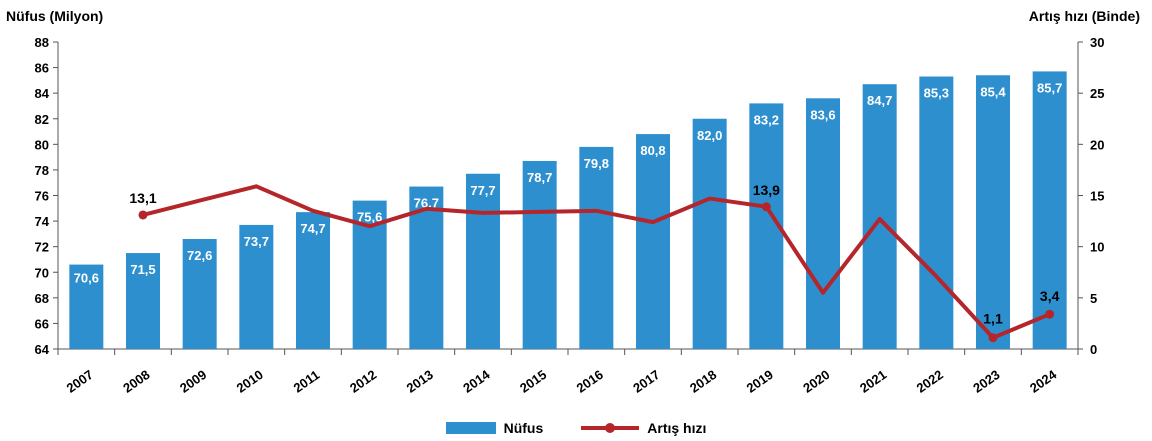 The height and width of the screenshot is (441, 1152). Describe the element at coordinates (312, 228) in the screenshot. I see `bar-data-label: 74,7` at that location.